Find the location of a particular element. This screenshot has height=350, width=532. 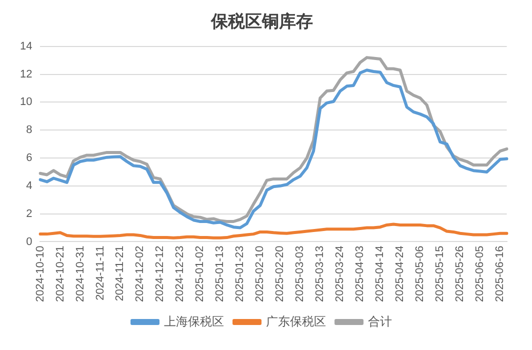

x-tick-label: 2024-10-21 is located at coordinates (60, 274).